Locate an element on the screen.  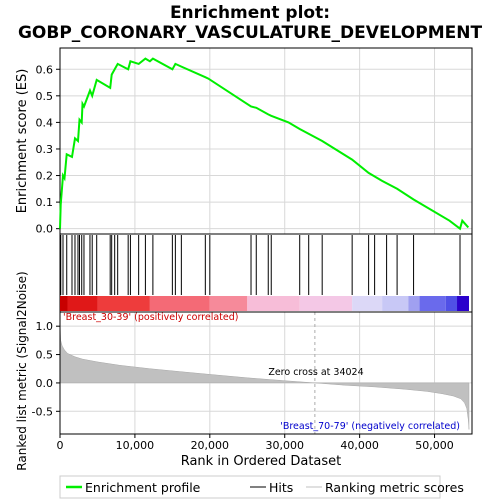
es-y-axis: 0.0 0.1 0.2 0.3 0.4 0.5 0.6 is located at coordinates (48, 149).